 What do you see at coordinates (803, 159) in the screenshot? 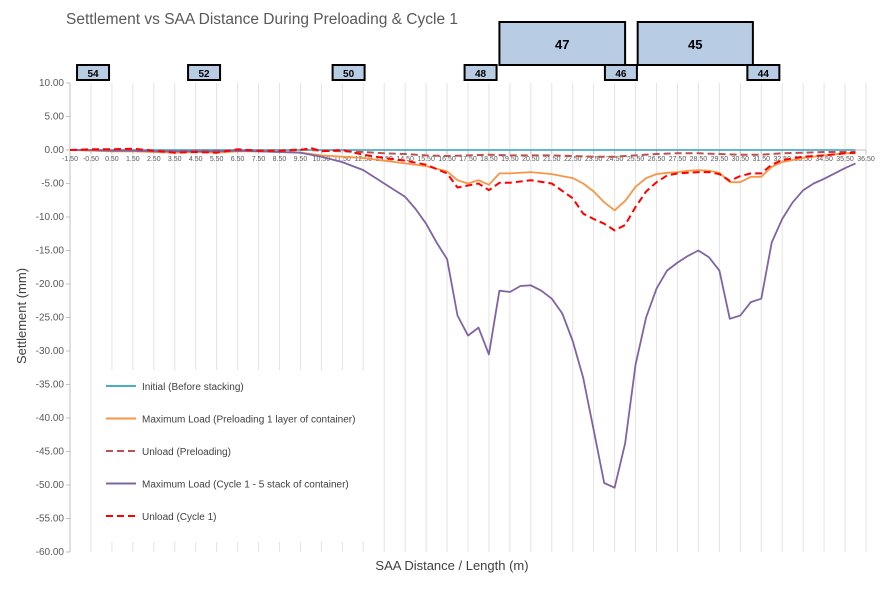
I see `x-tick-label: 33.50` at bounding box center [803, 159].